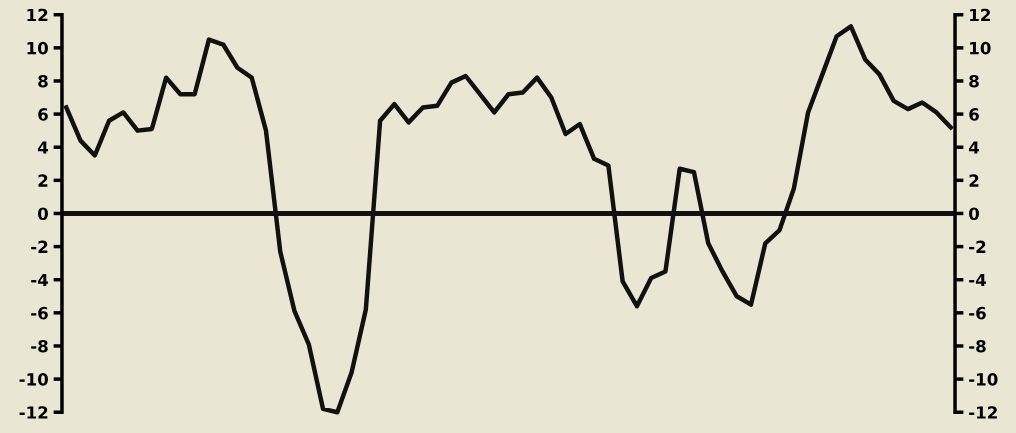  Describe the element at coordinates (980, 15) in the screenshot. I see `y2-tick-label: 12` at that location.